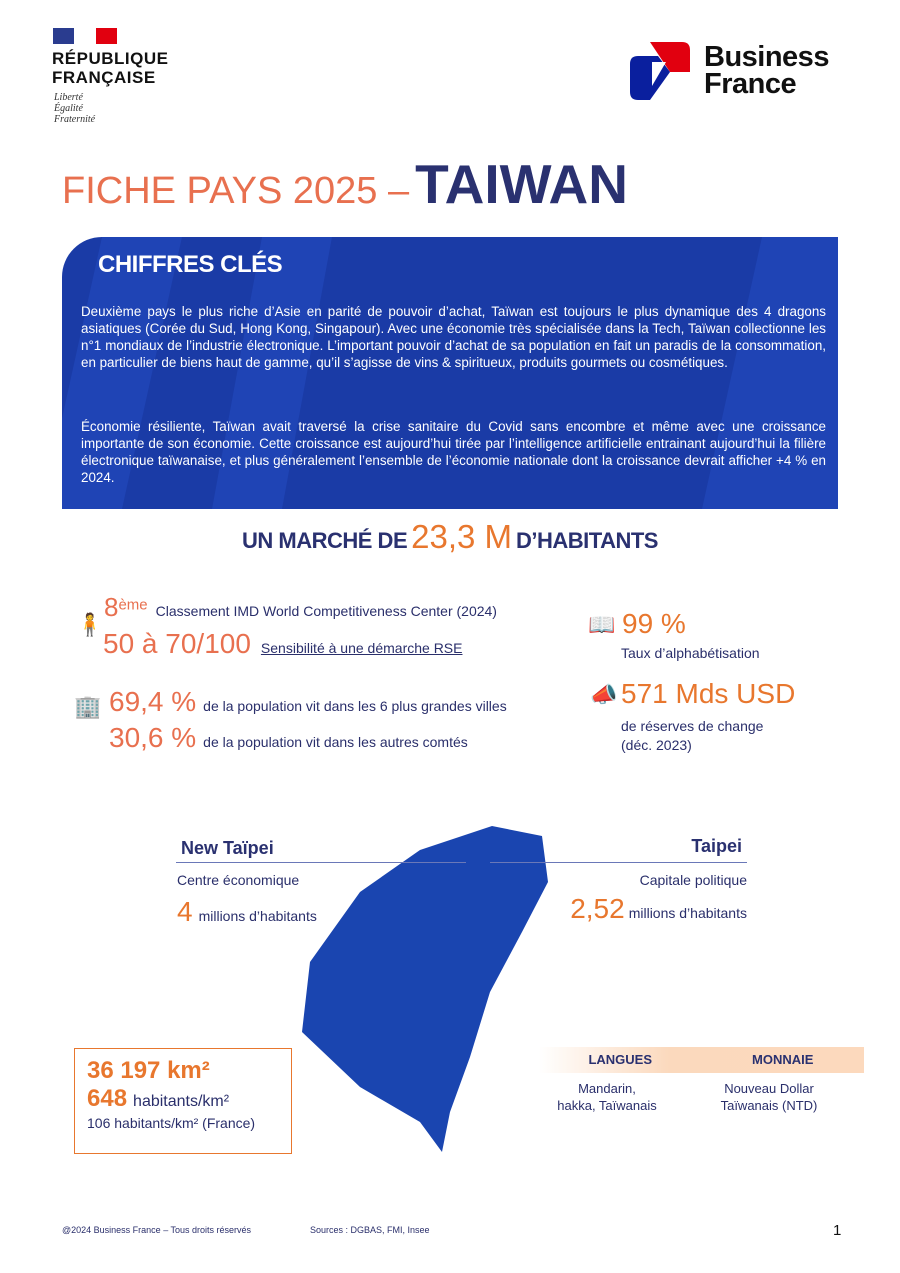 The height and width of the screenshot is (1273, 900). Describe the element at coordinates (660, 71) in the screenshot. I see `business-france-logo-icon` at that location.